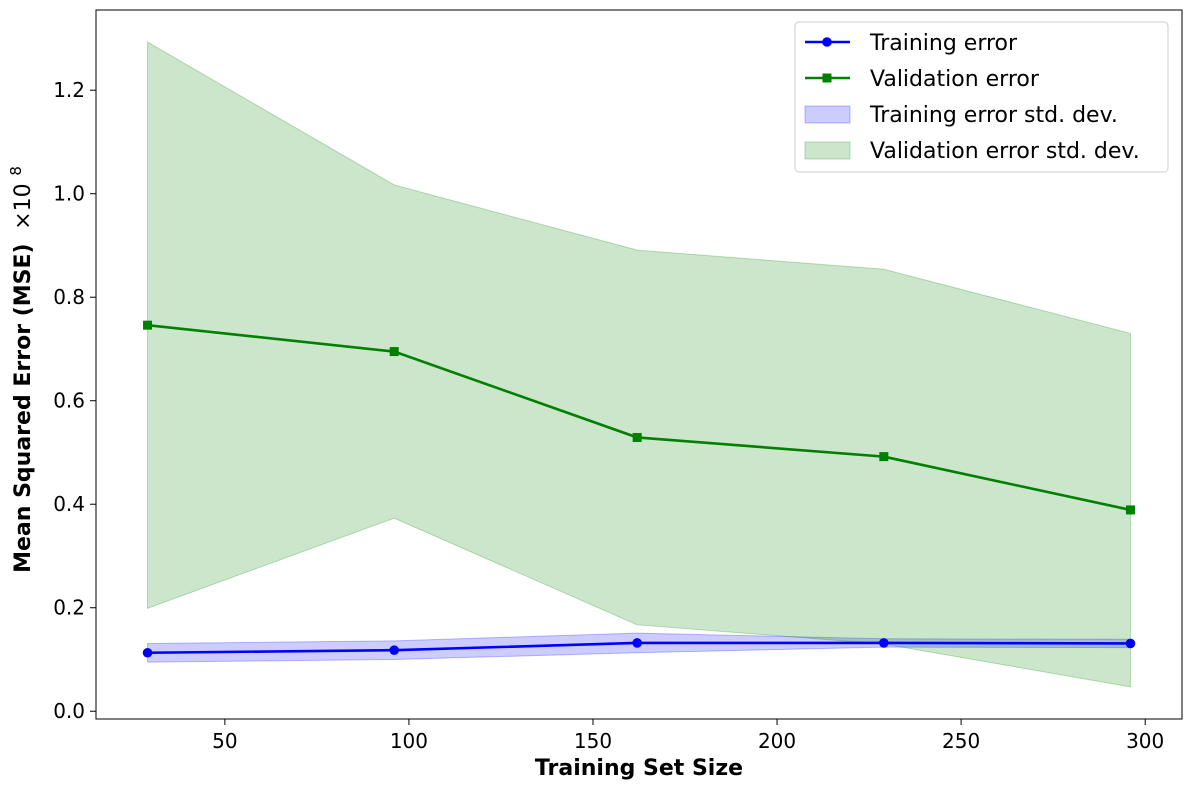 The height and width of the screenshot is (790, 1189). Describe the element at coordinates (69, 90) in the screenshot. I see `y-tick-label: 1.2` at that location.